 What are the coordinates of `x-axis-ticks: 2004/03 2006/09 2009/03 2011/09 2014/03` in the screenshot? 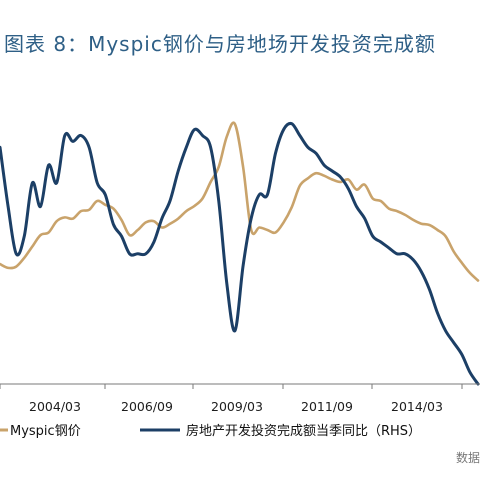 It's located at (231, 399).